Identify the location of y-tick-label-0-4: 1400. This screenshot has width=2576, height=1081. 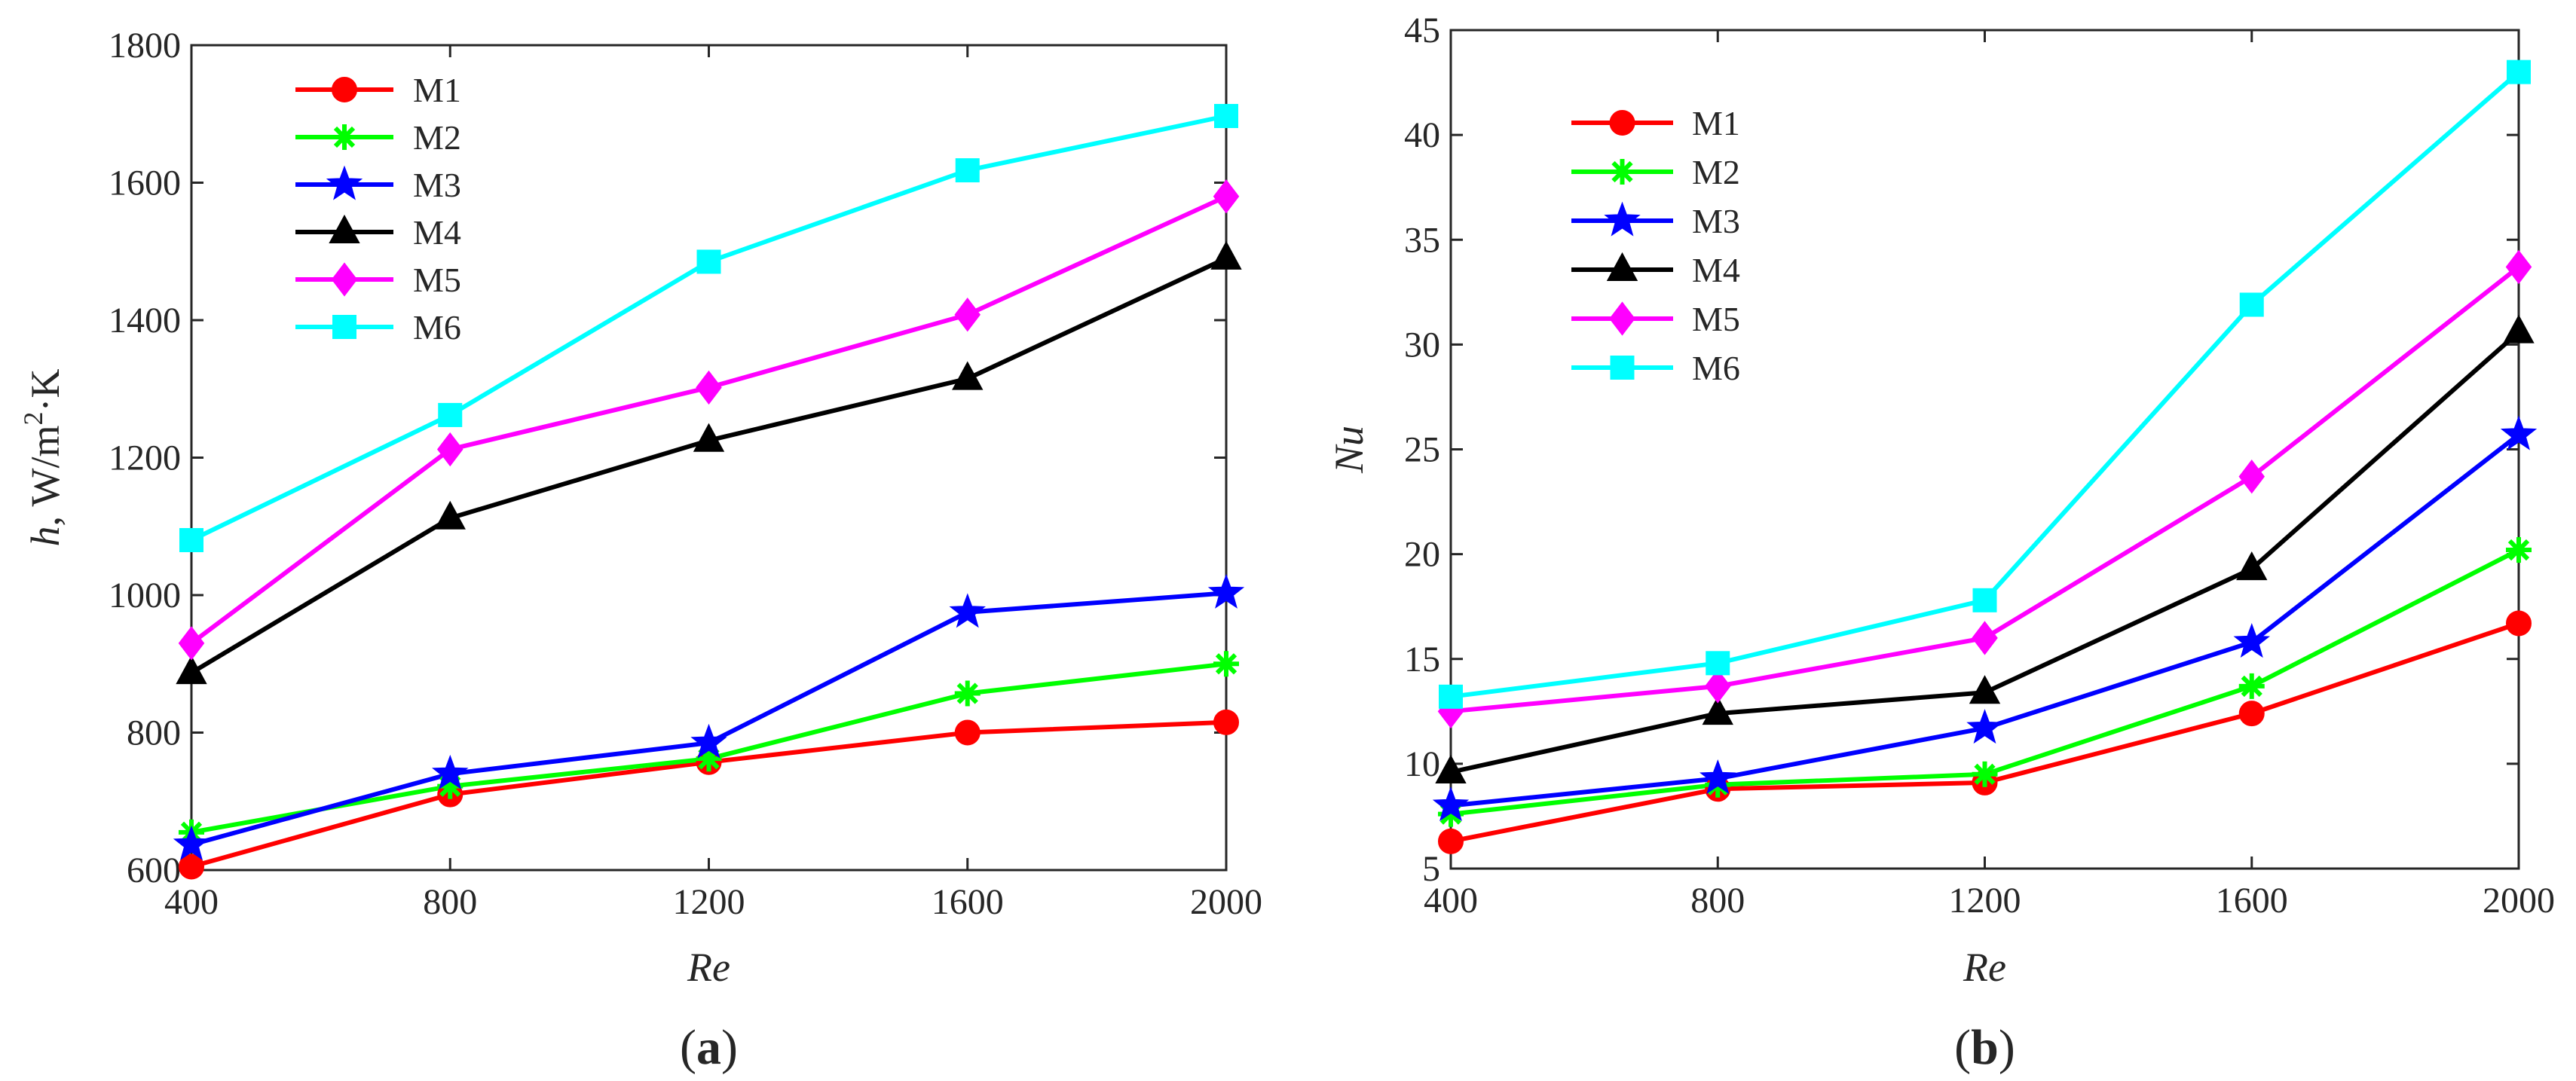
(145, 320).